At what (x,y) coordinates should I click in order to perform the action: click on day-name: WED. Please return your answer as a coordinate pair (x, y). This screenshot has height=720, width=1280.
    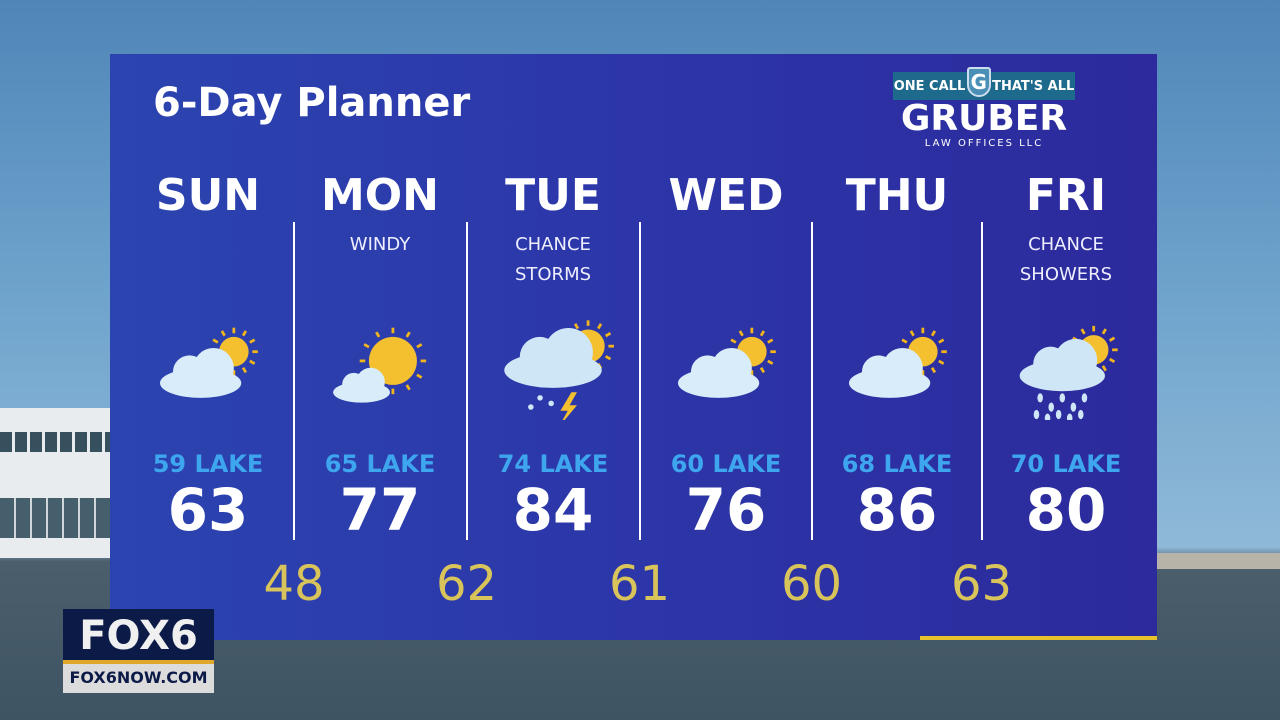
    Looking at the image, I should click on (726, 195).